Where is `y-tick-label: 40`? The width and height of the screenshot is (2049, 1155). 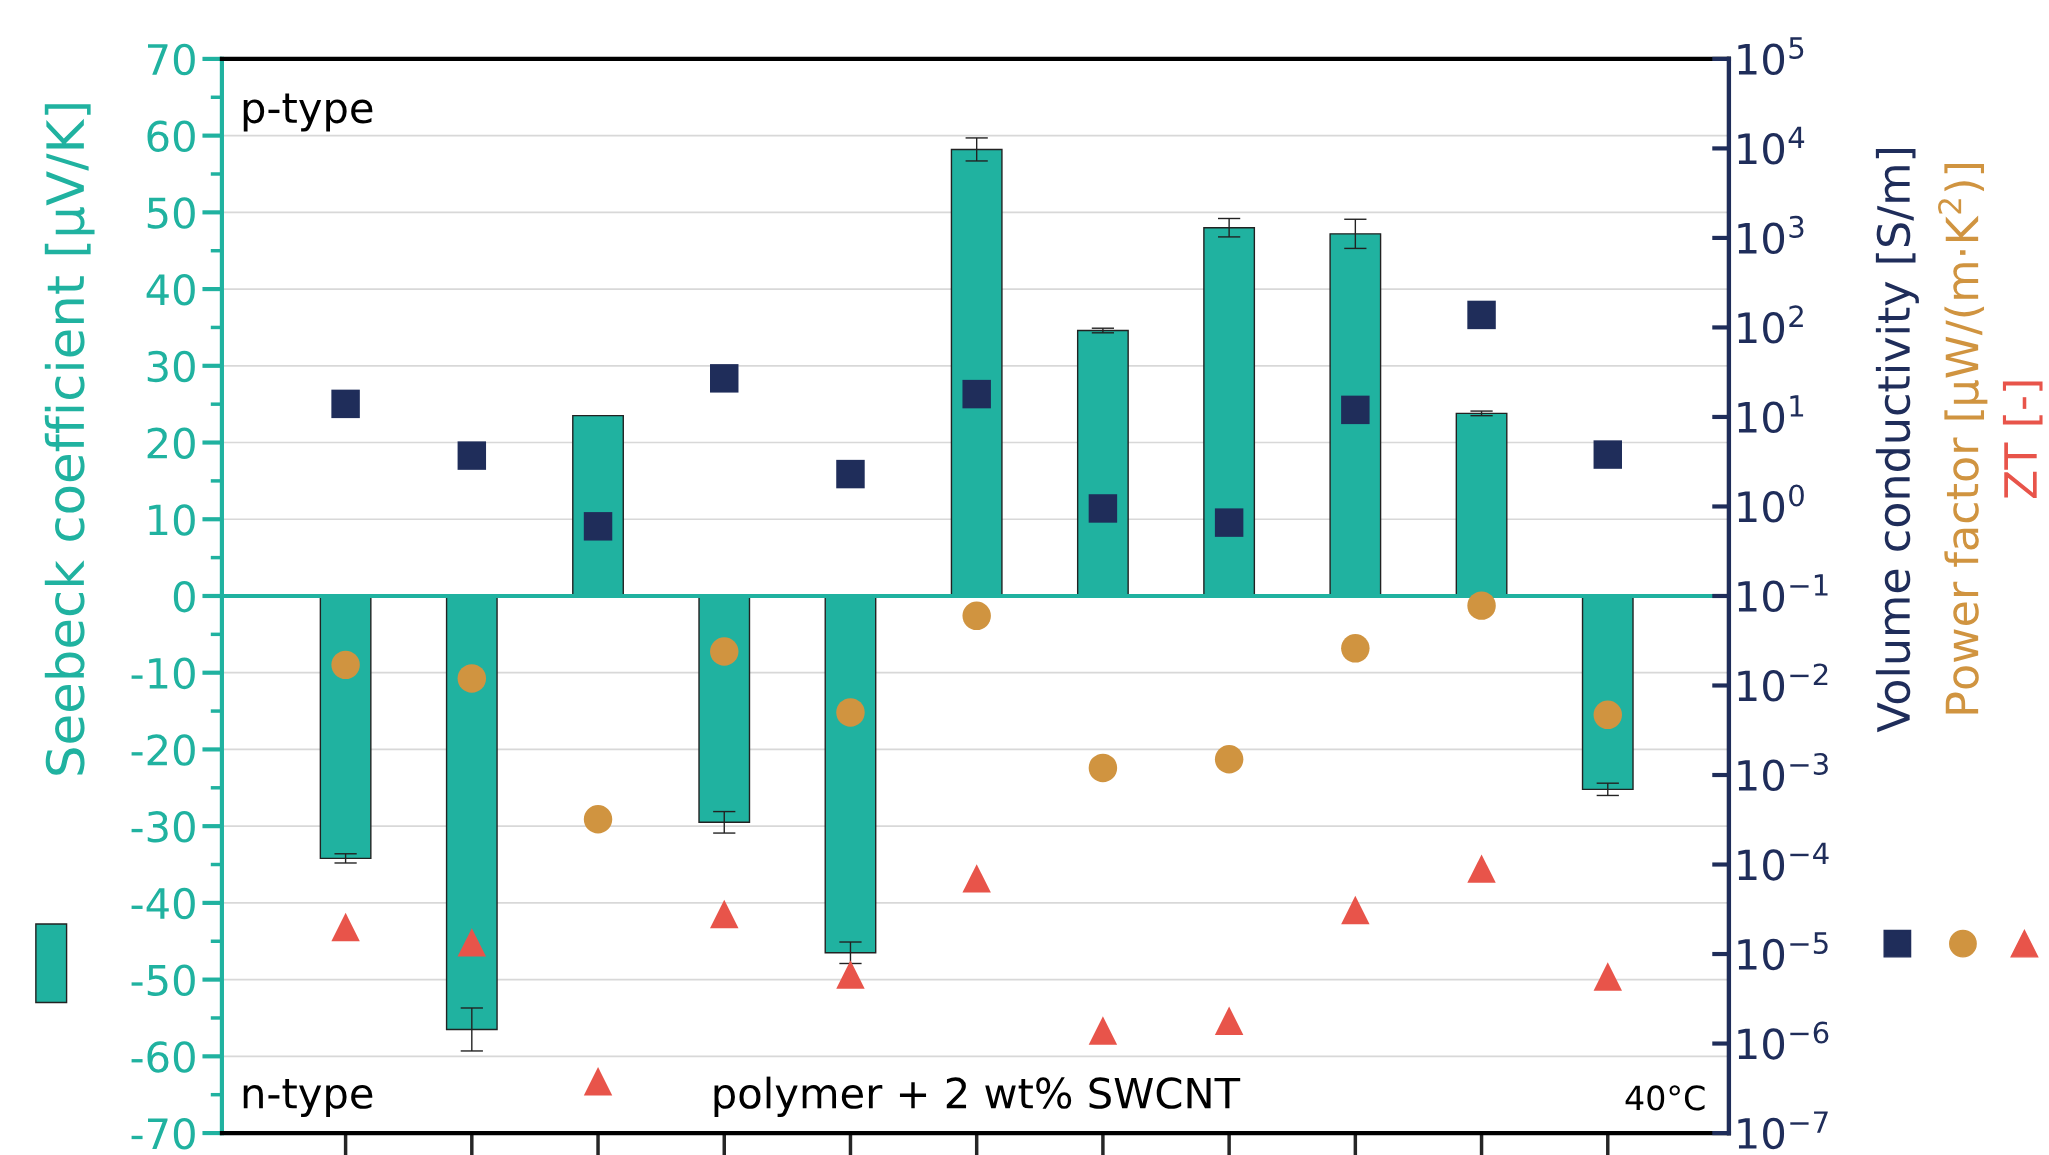 y-tick-label: 40 is located at coordinates (170, 289).